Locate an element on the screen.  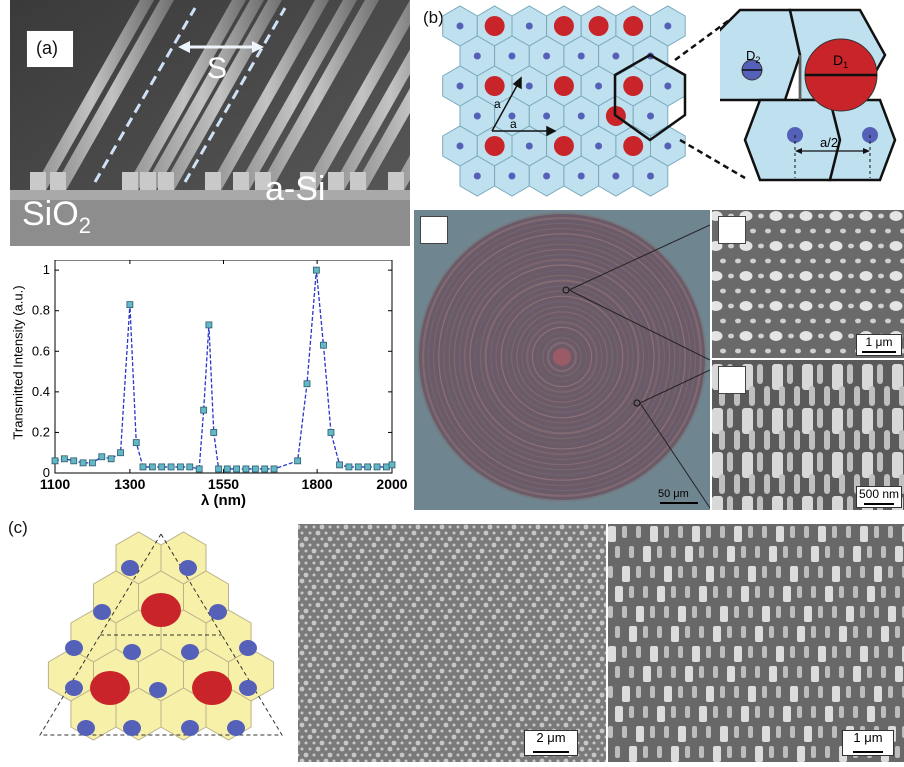
sem-tilt-view: 500 nm is located at coordinates (808, 435).